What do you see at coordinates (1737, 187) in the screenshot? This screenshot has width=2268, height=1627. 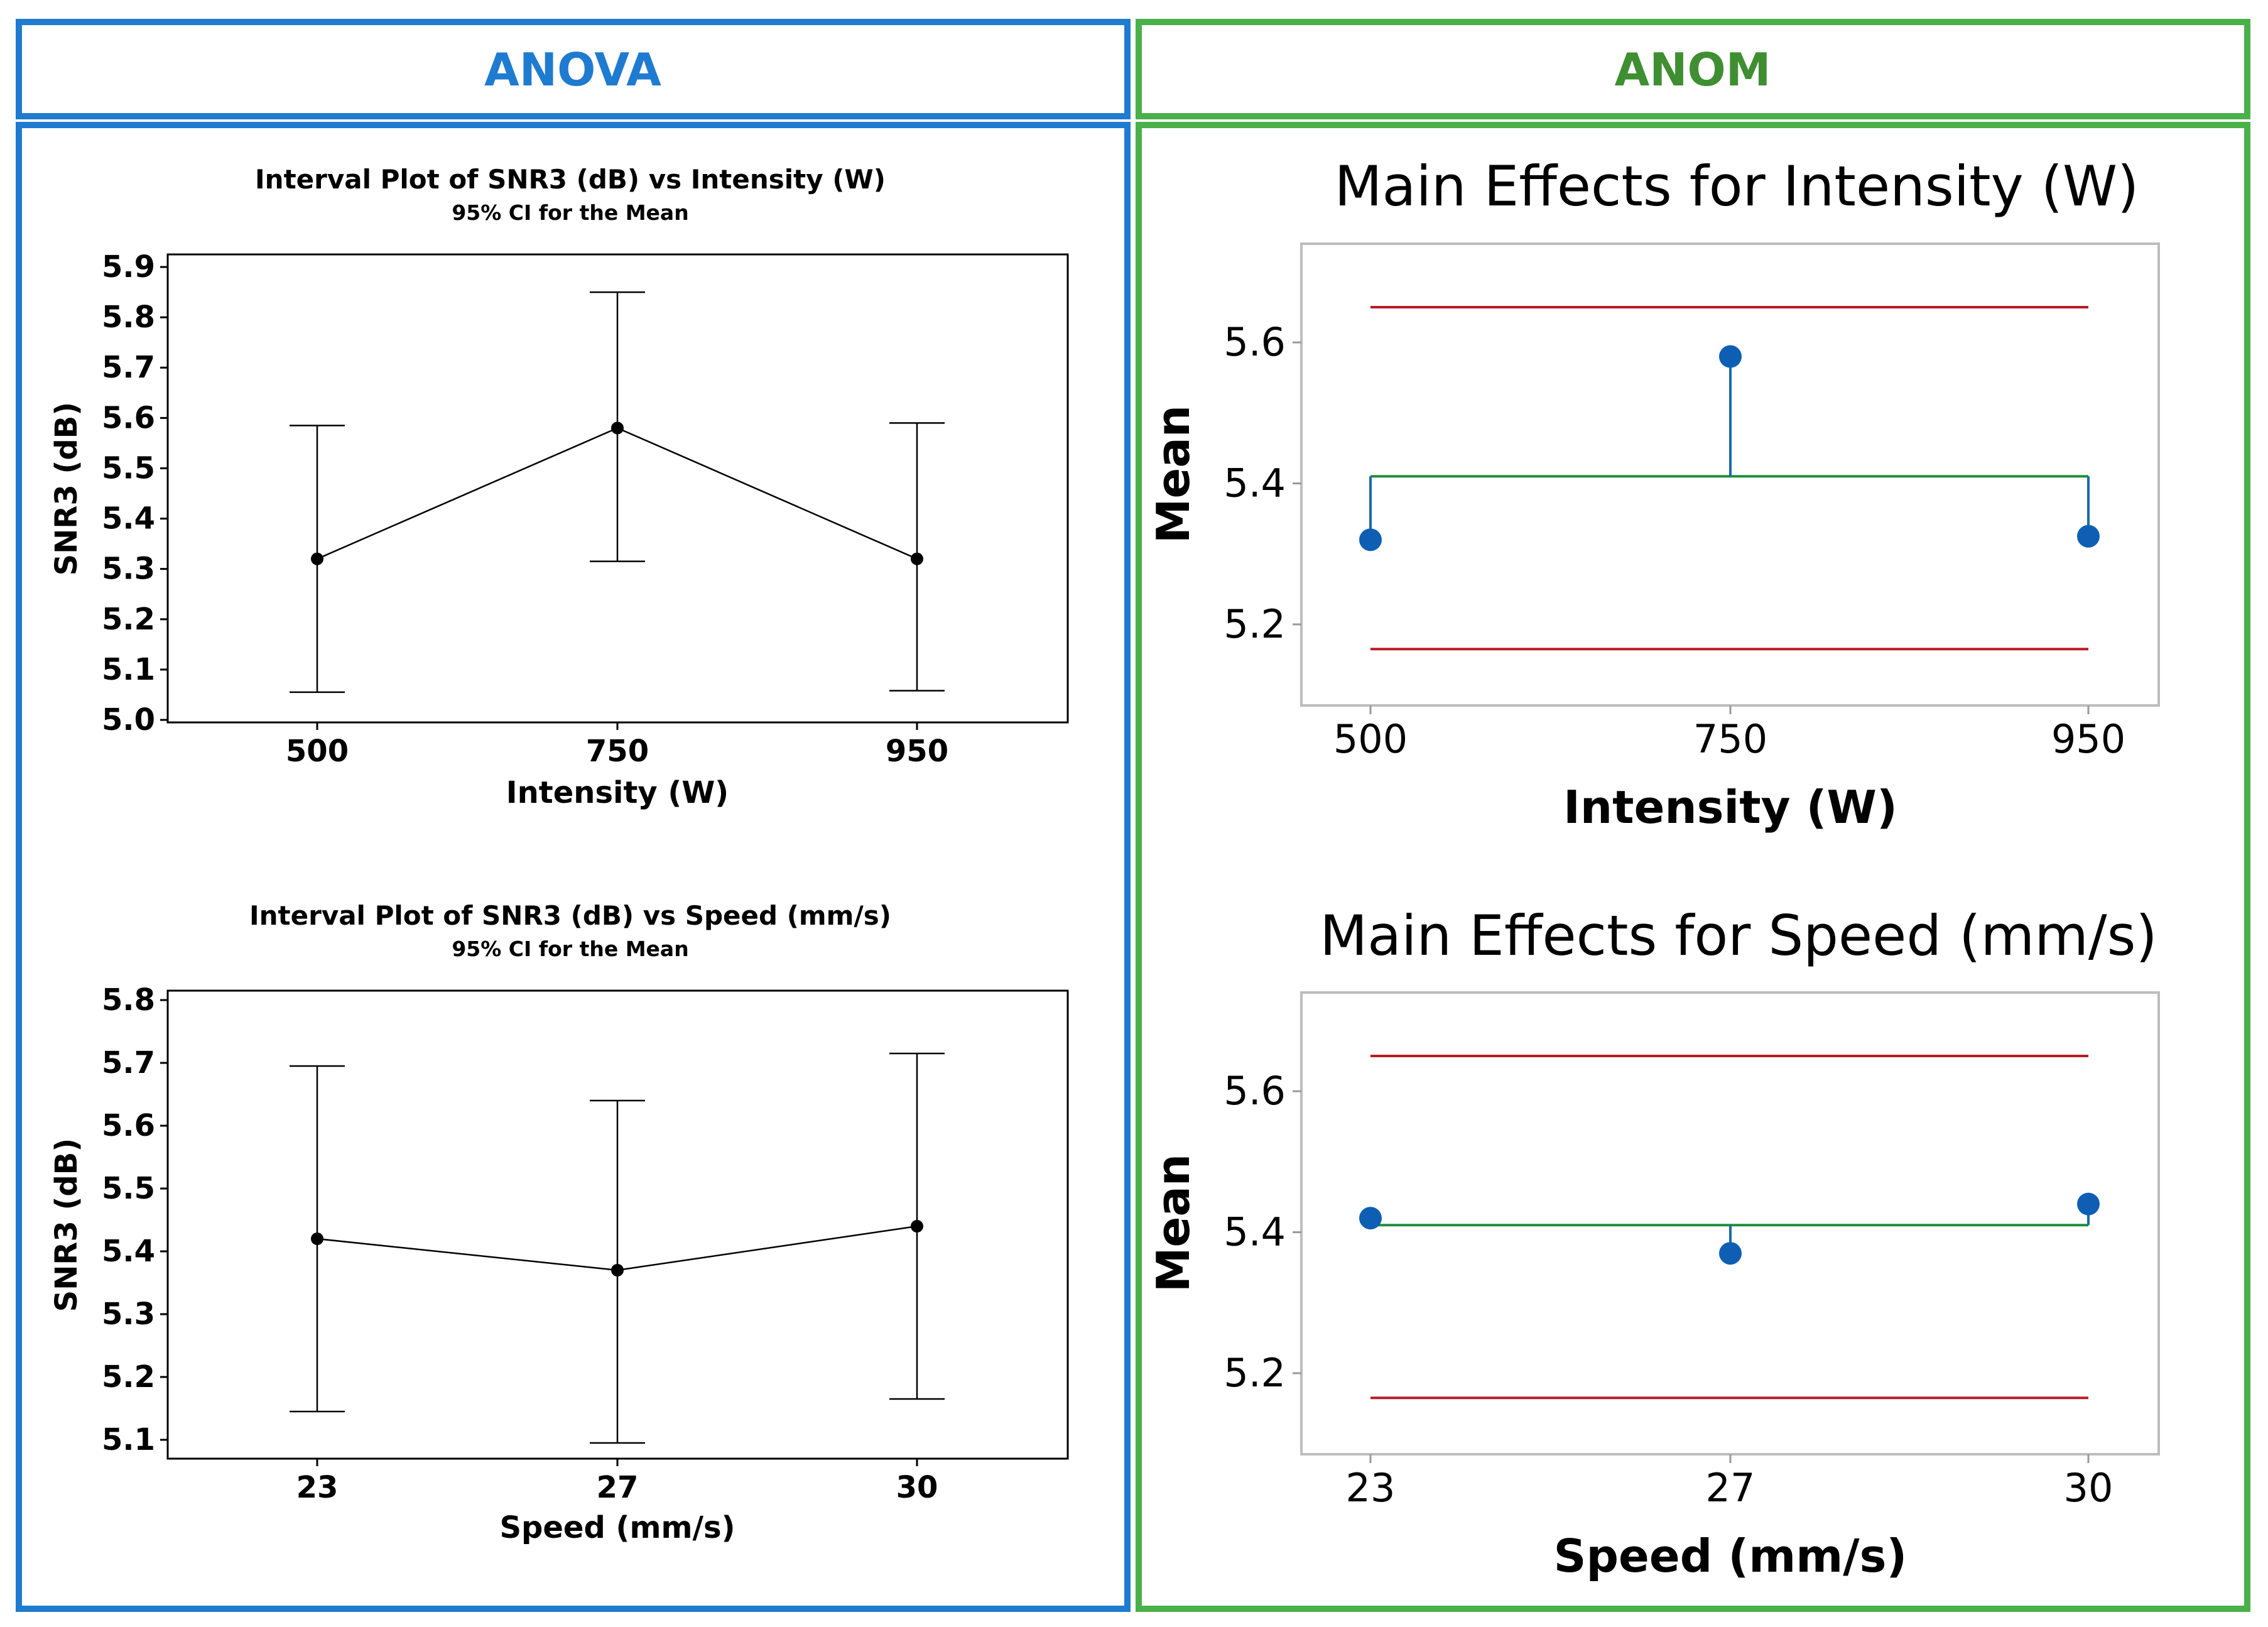 I see `chart-title: Main Effects for Intensity (W)` at bounding box center [1737, 187].